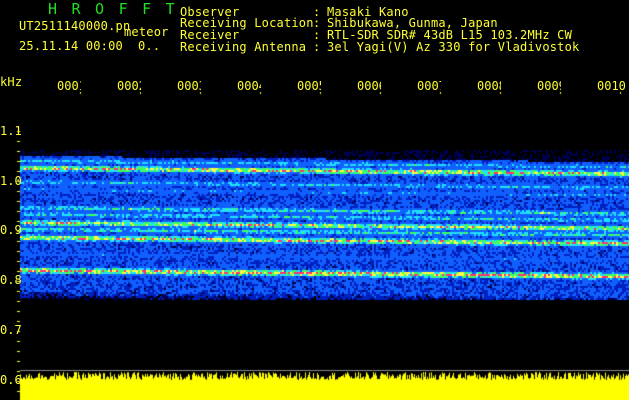 The width and height of the screenshot is (629, 400). Describe the element at coordinates (247, 23) in the screenshot. I see `location-label: Receiving Location` at that location.